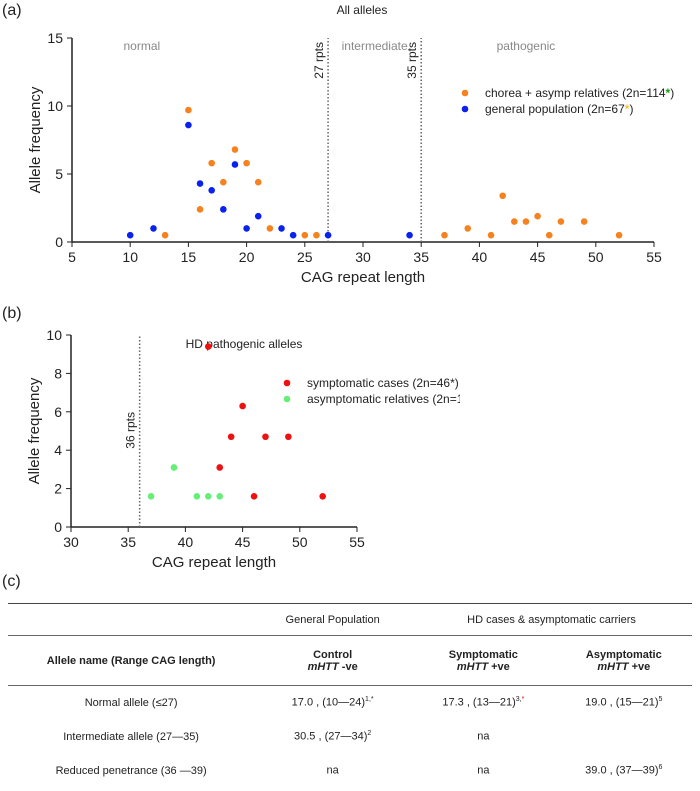  What do you see at coordinates (55, 38) in the screenshot?
I see `y-tick-label: 15` at bounding box center [55, 38].